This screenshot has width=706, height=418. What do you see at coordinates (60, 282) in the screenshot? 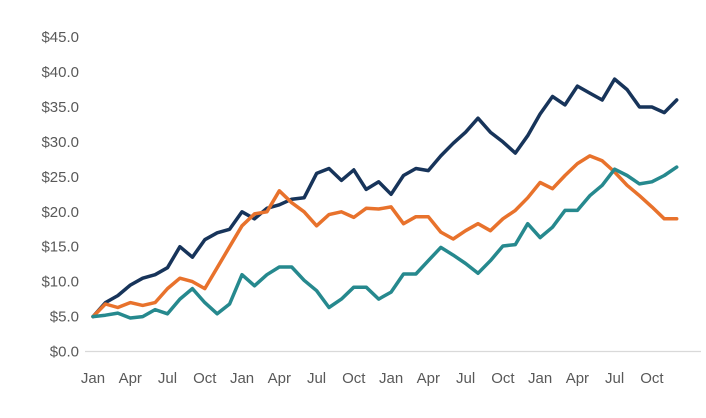
I see `y-tick-label: $10.0` at bounding box center [60, 282].